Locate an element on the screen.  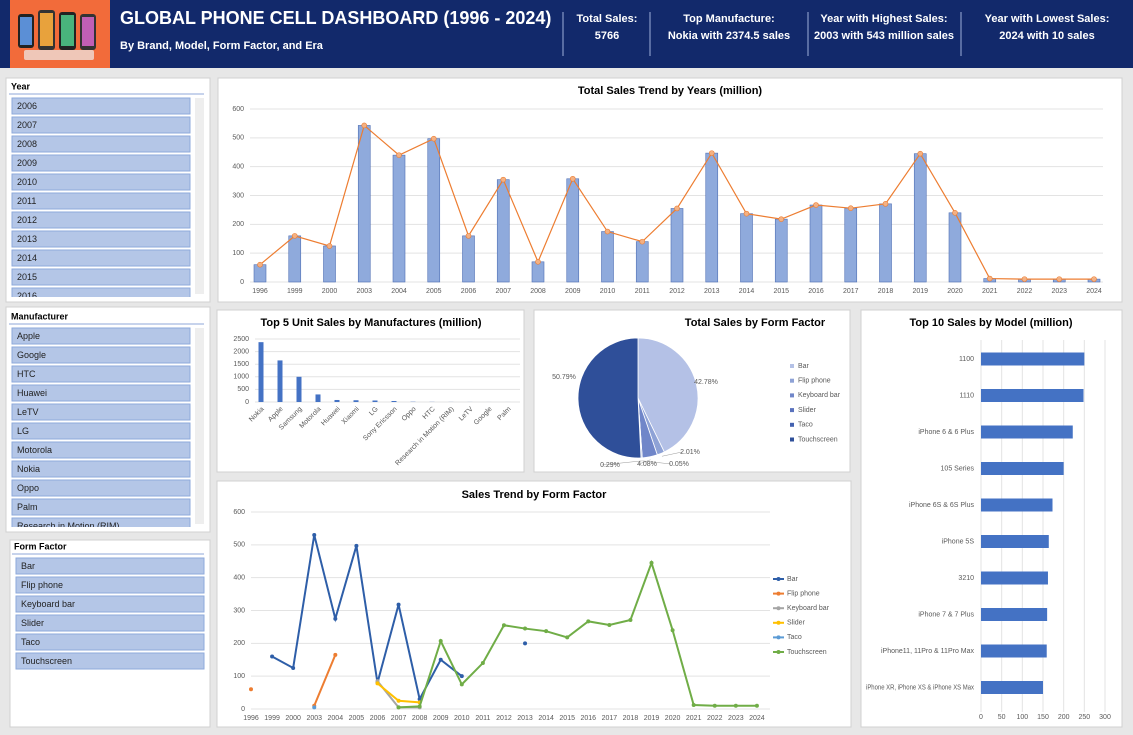
y-tick-label: 600 is located at coordinates (239, 512).